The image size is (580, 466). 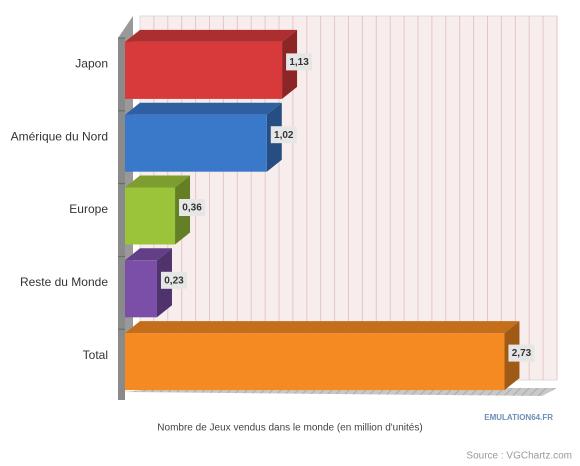 I want to click on watermark: EMULATION64.FR, so click(x=518, y=417).